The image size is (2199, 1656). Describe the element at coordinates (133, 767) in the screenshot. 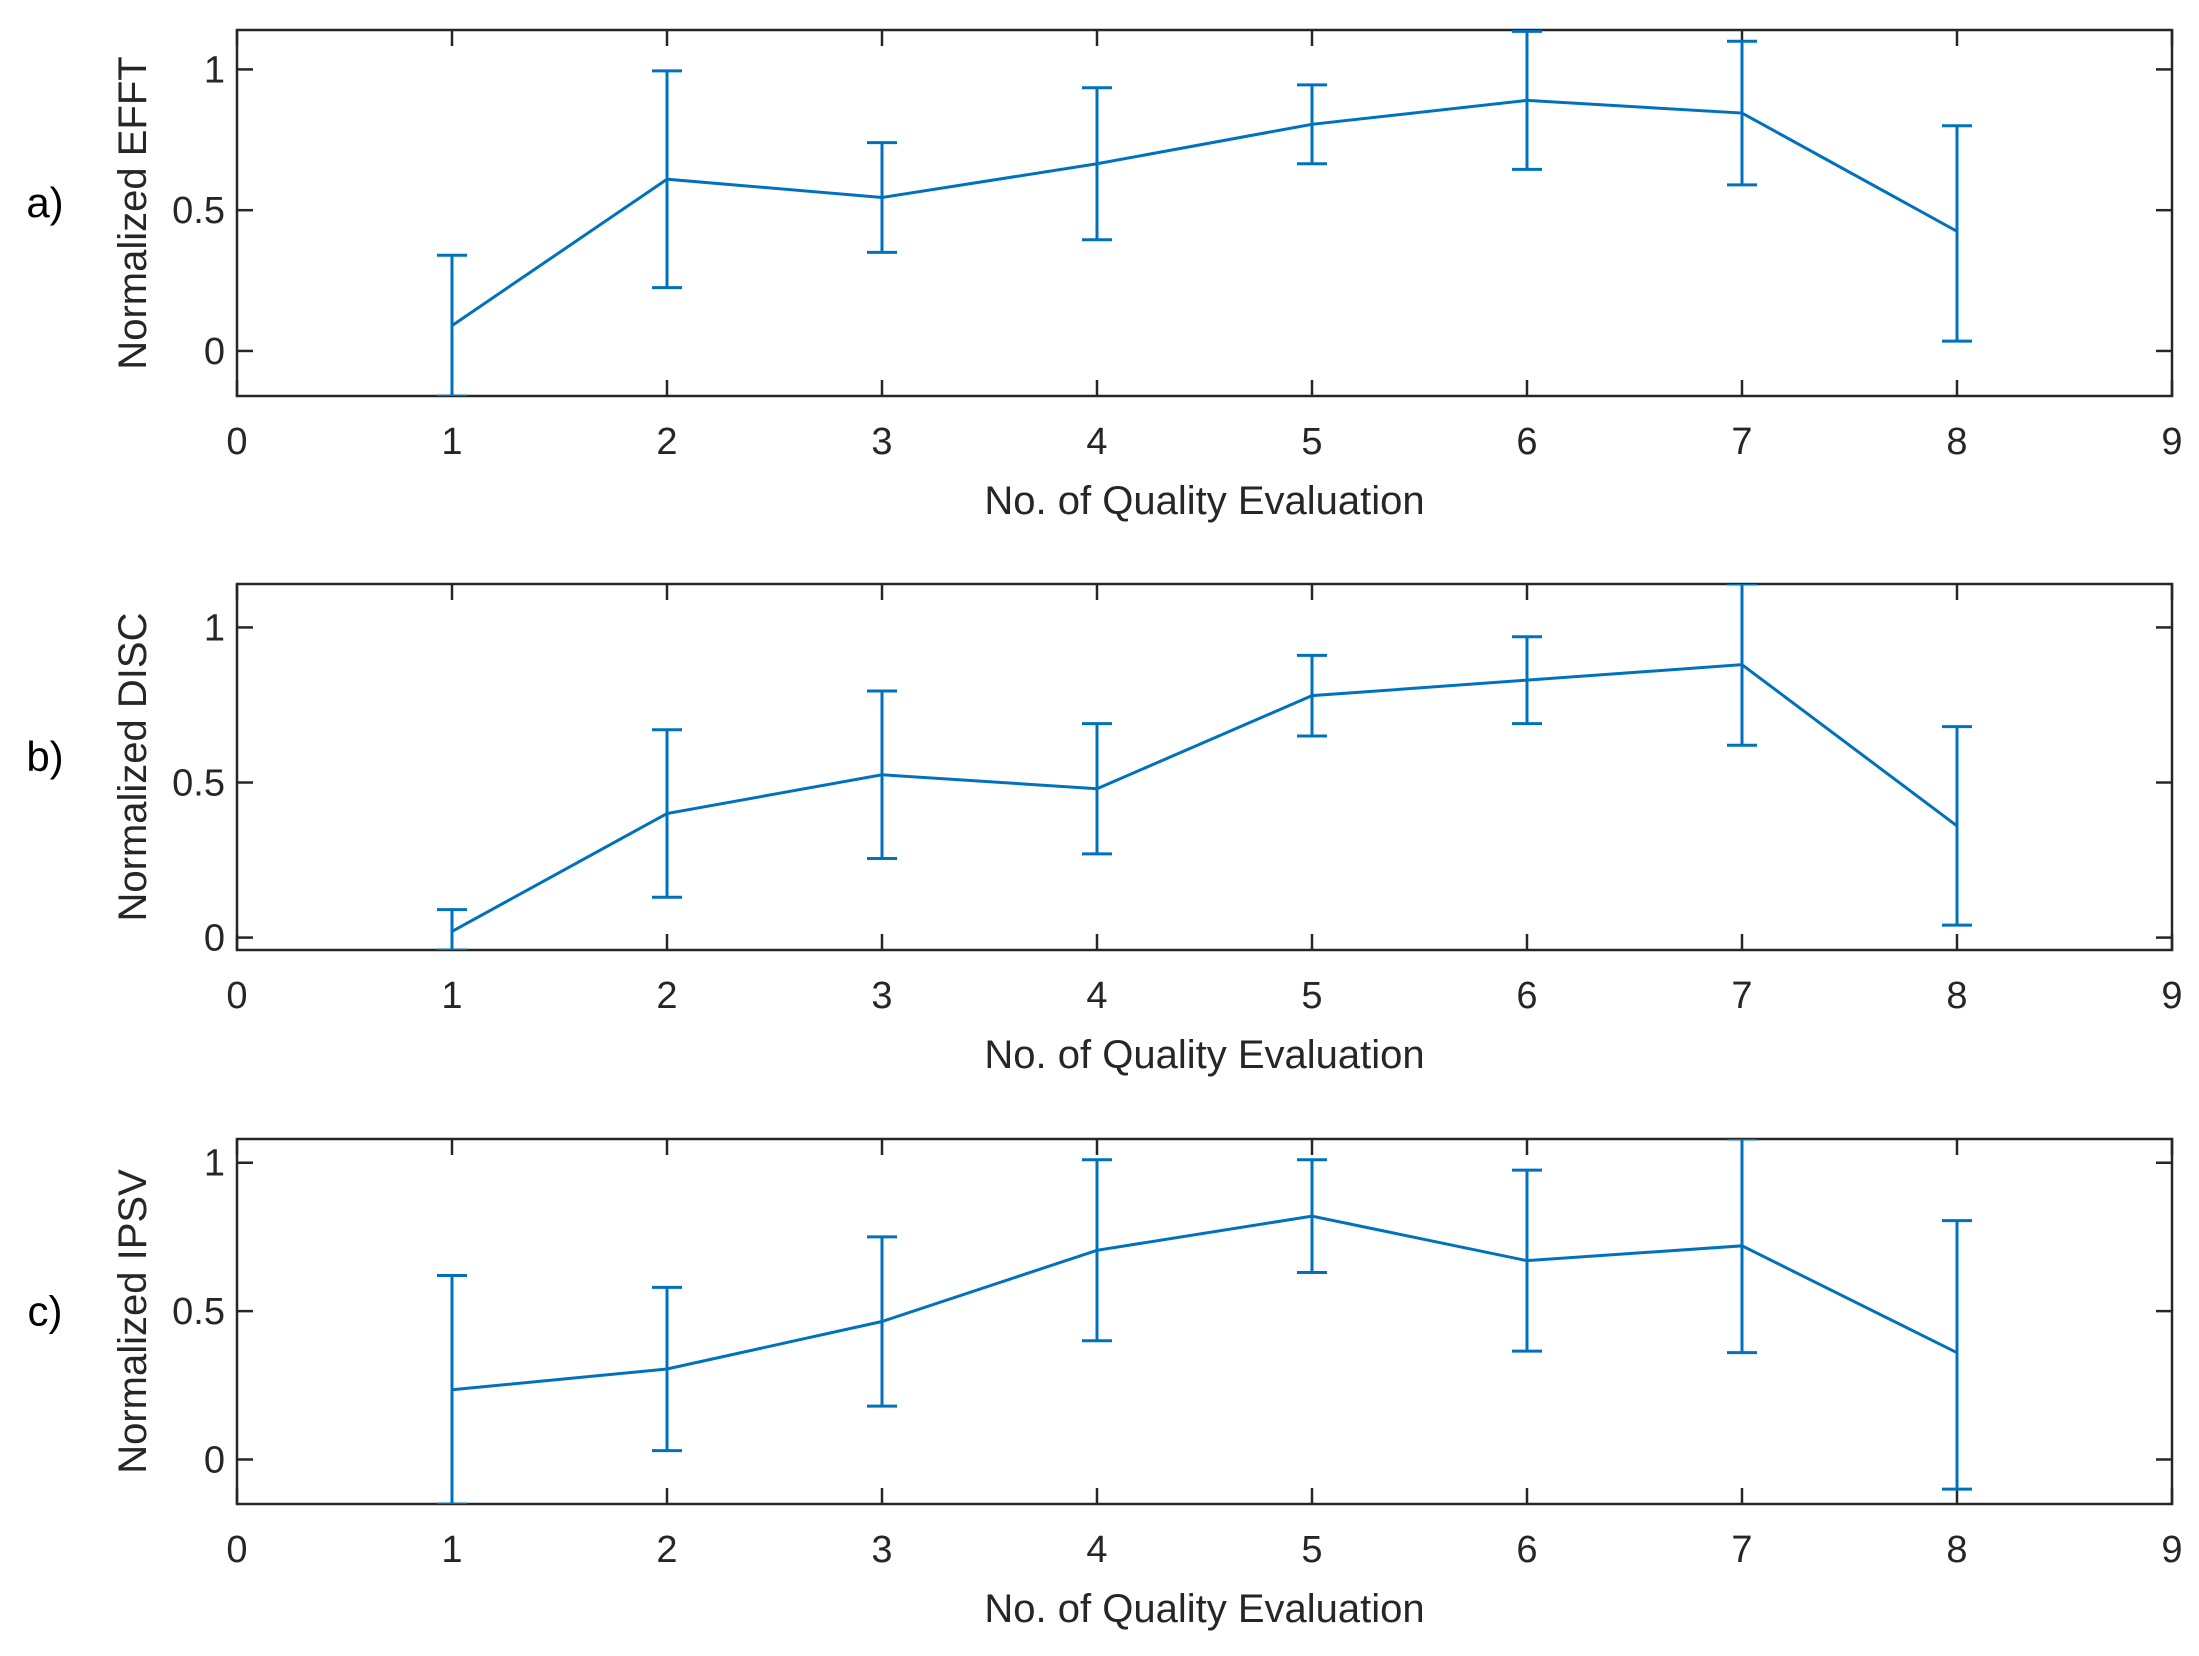

I see `y-axis-label: Normalized DISC` at that location.